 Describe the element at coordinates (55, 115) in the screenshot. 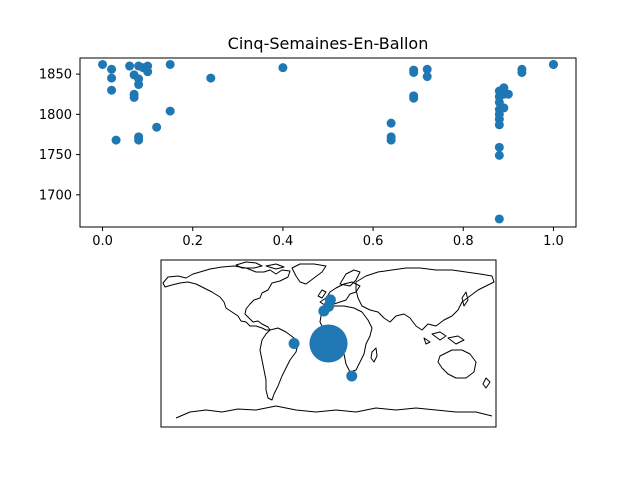

I see `y-tick-label: 1800` at that location.